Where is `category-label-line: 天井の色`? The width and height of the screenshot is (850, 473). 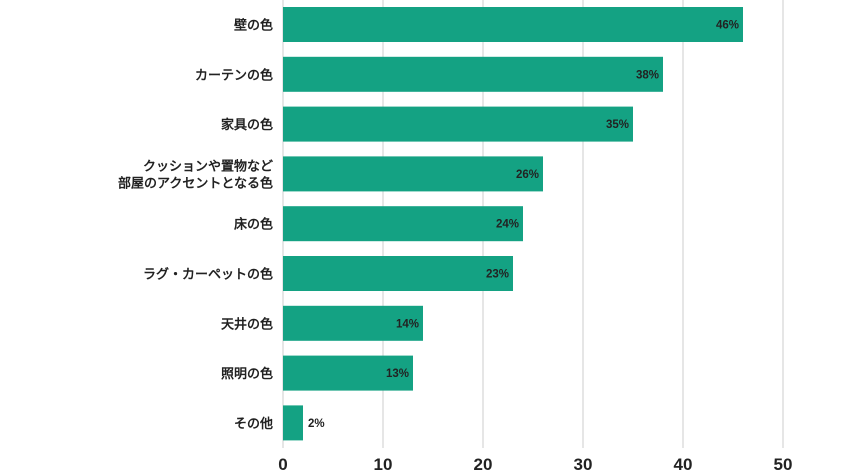
category-label-line: 天井の色 is located at coordinates (247, 324).